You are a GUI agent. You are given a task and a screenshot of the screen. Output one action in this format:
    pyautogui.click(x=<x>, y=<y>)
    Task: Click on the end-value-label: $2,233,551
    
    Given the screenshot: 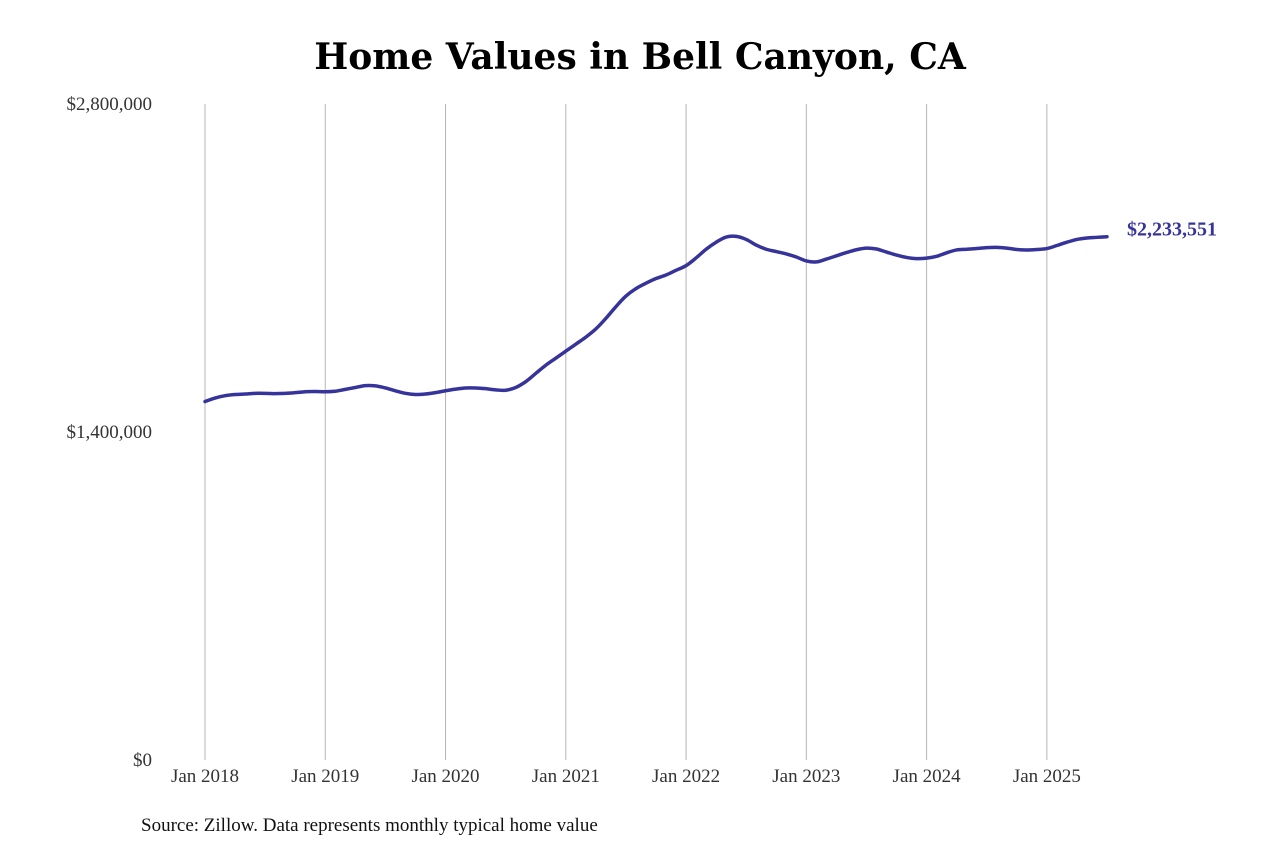 What is the action you would take?
    pyautogui.click(x=1172, y=230)
    